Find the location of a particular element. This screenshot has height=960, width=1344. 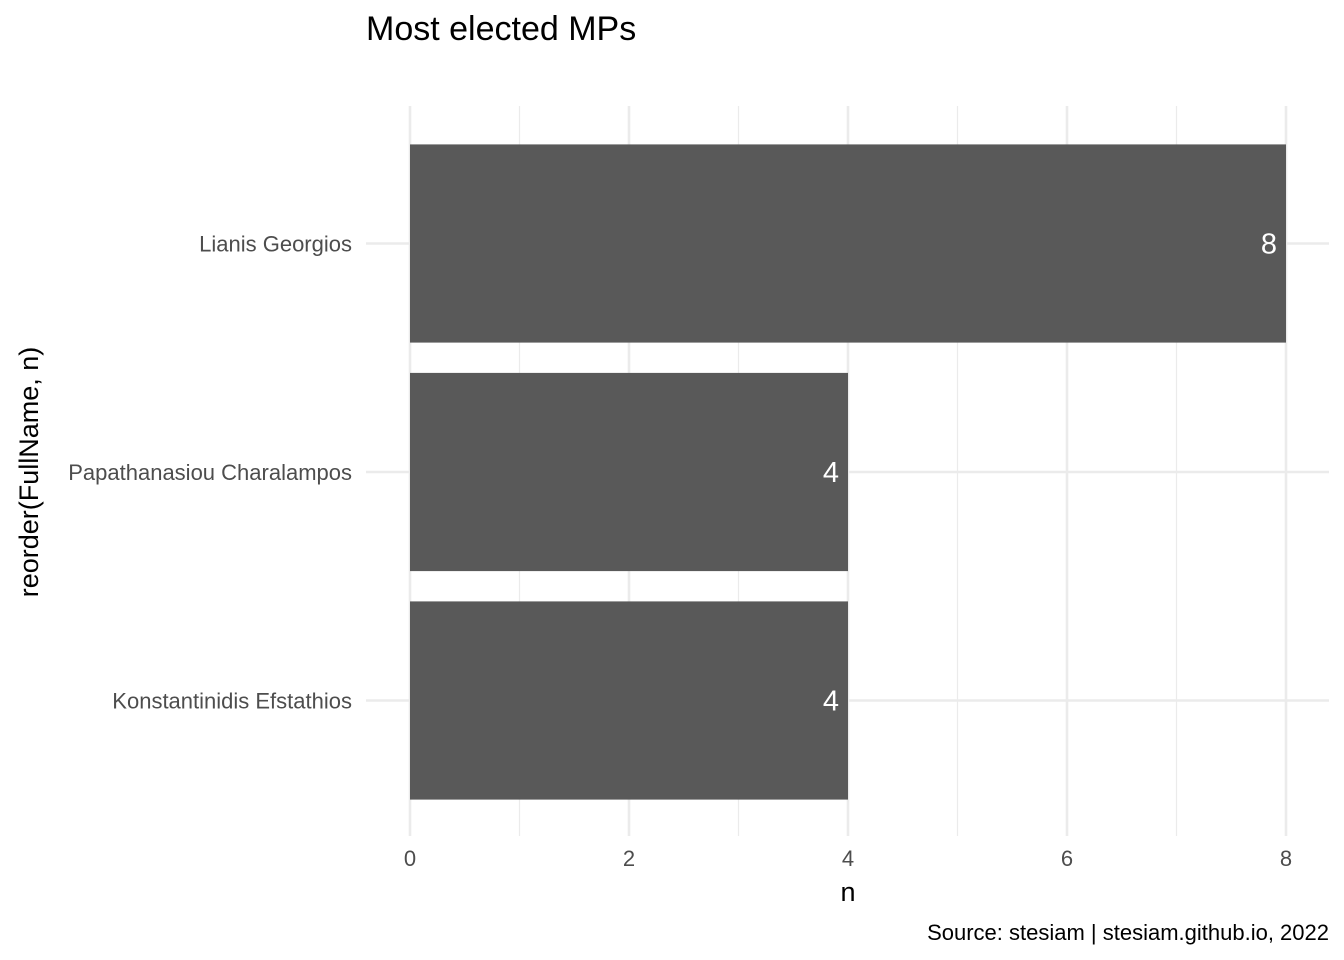

x-tick-labels: 0 2 4 6 8 is located at coordinates (848, 858).